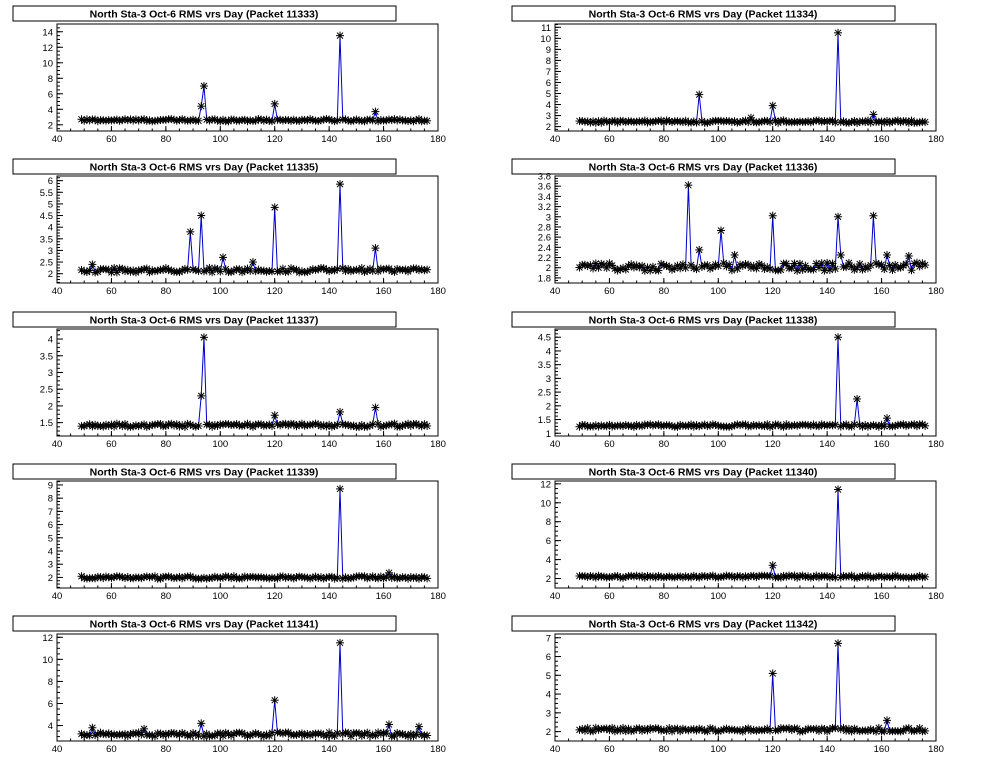 The image size is (996, 767). I want to click on y-tick-label: 3.6, so click(544, 187).